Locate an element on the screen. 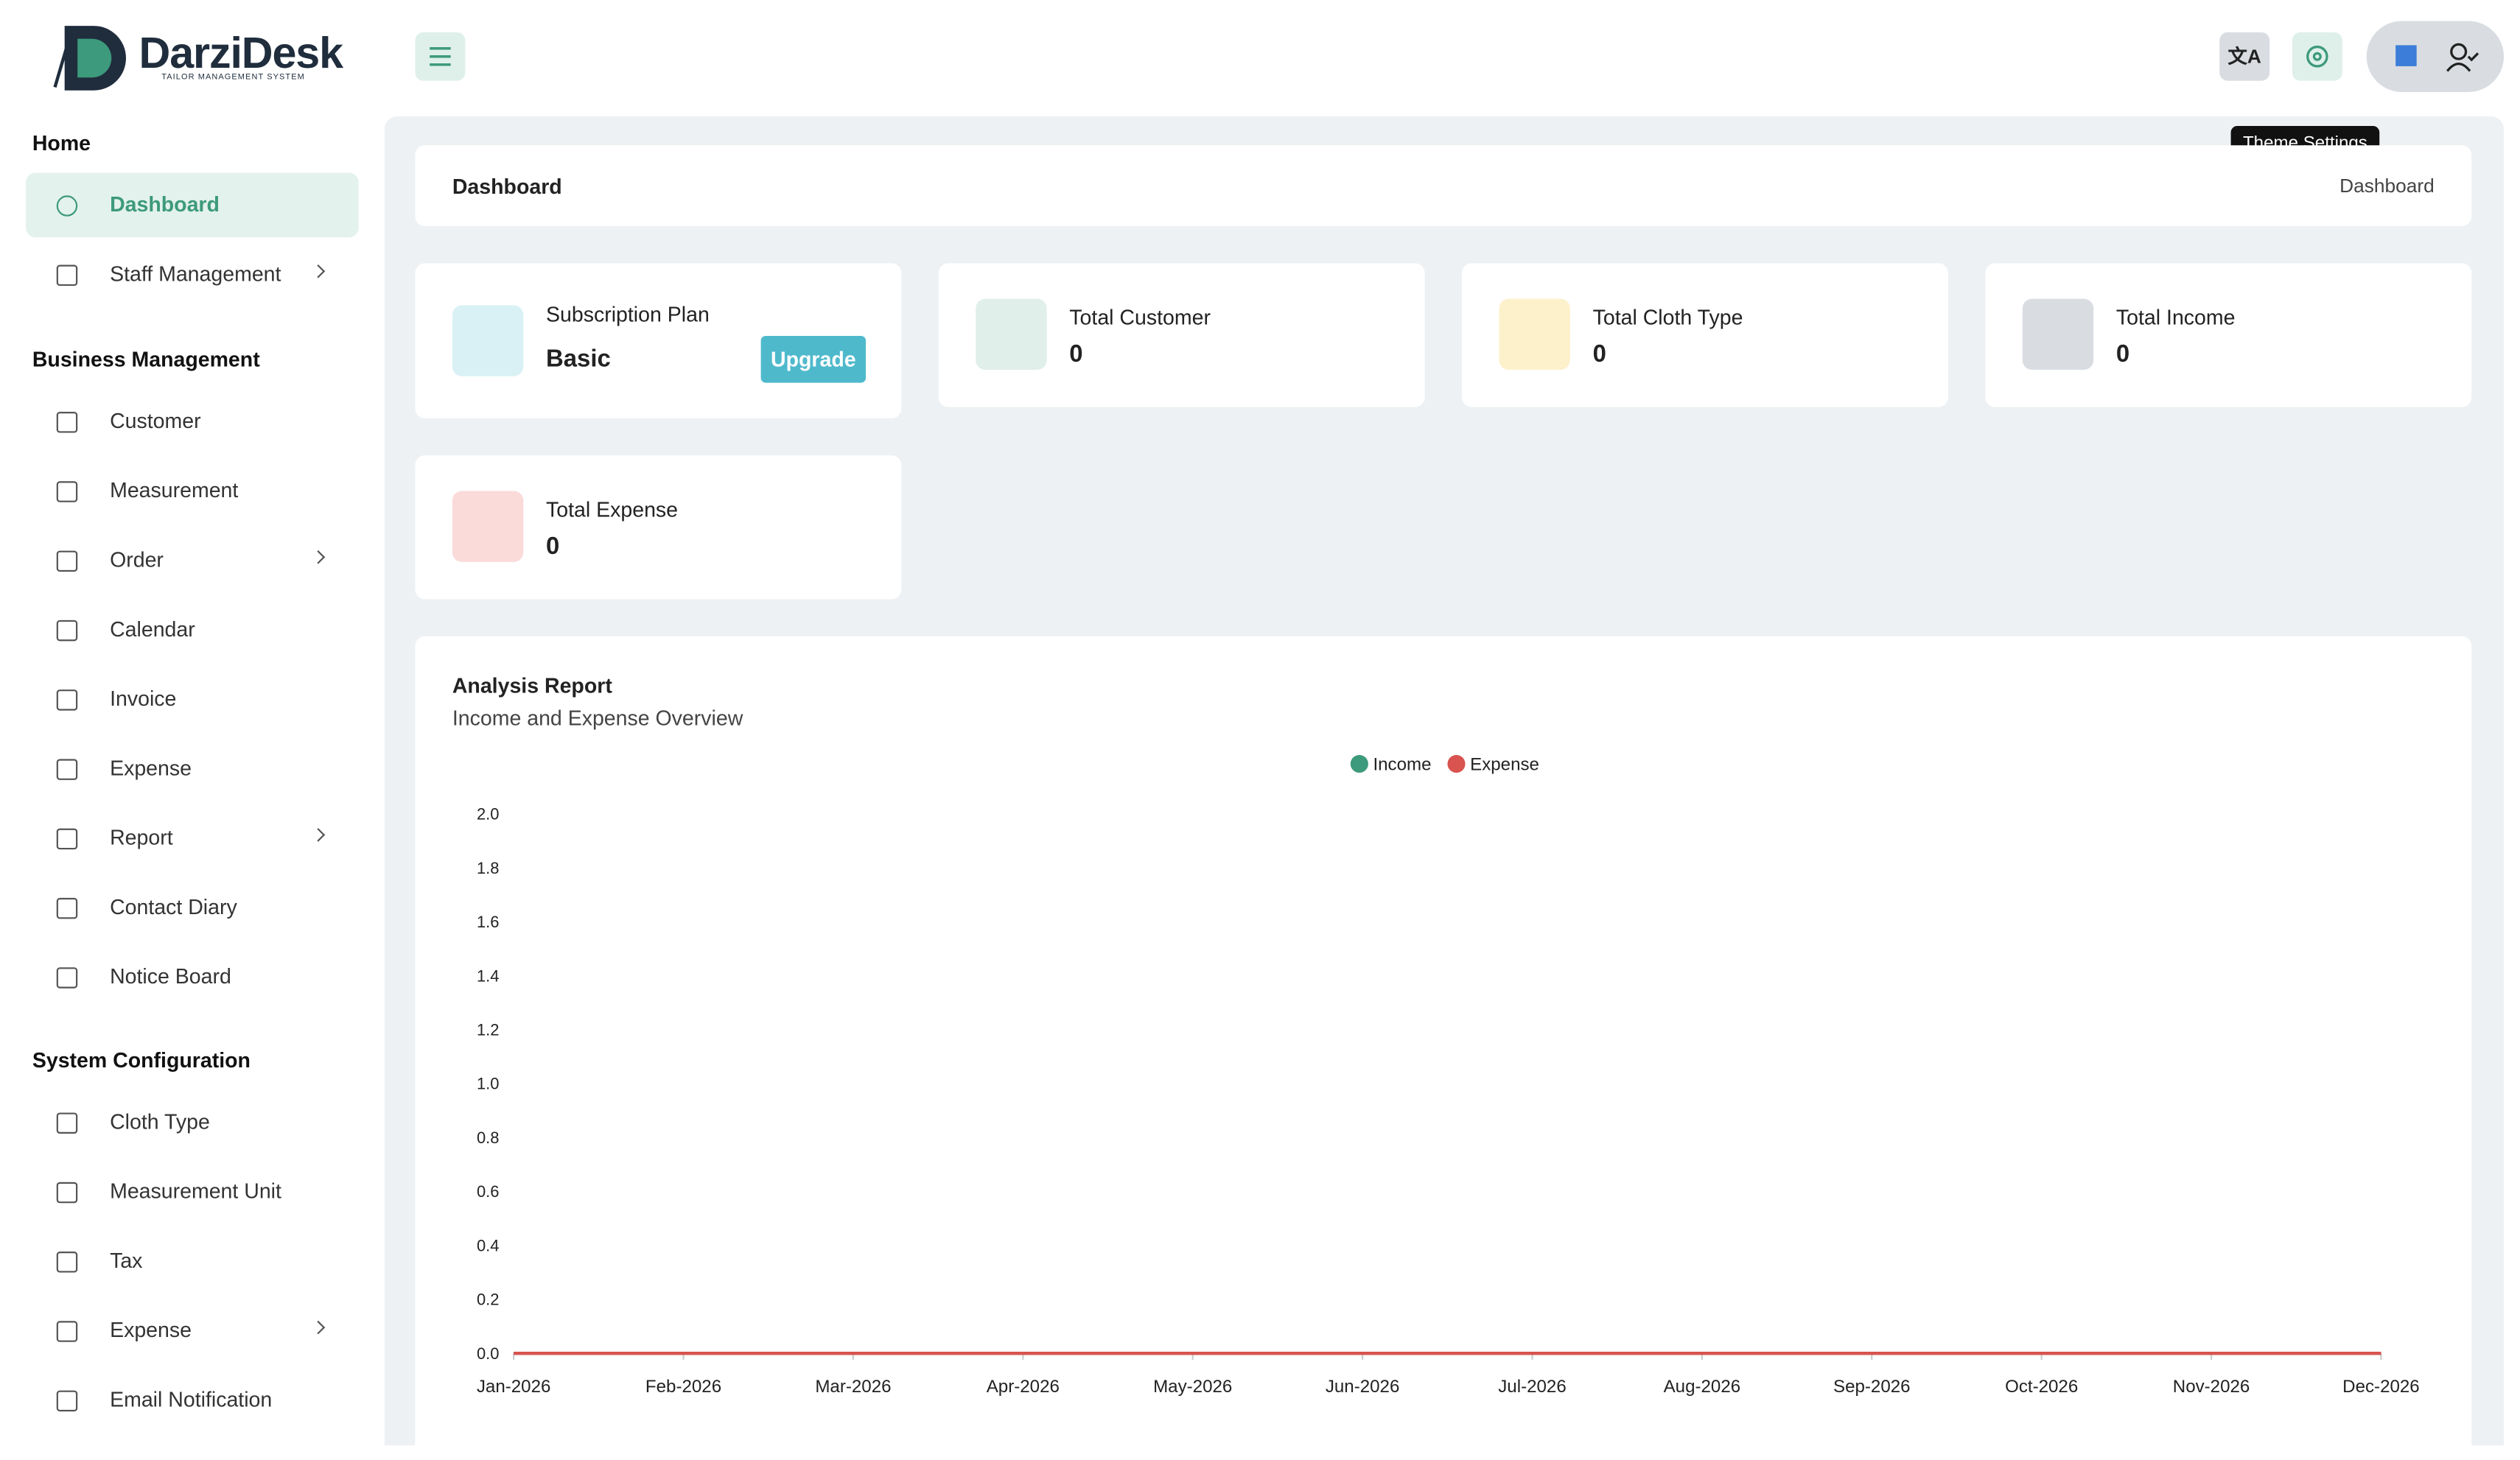  menu-toggle is located at coordinates (440, 56).